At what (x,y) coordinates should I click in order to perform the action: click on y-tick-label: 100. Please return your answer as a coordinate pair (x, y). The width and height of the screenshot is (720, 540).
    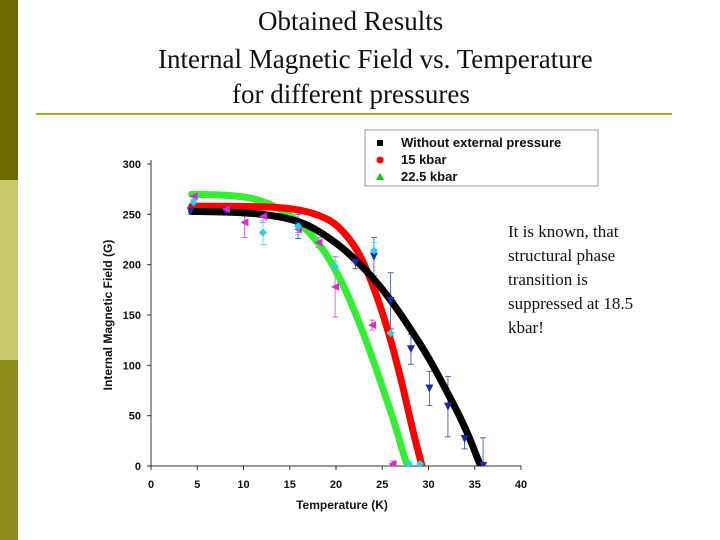
    Looking at the image, I should click on (132, 366).